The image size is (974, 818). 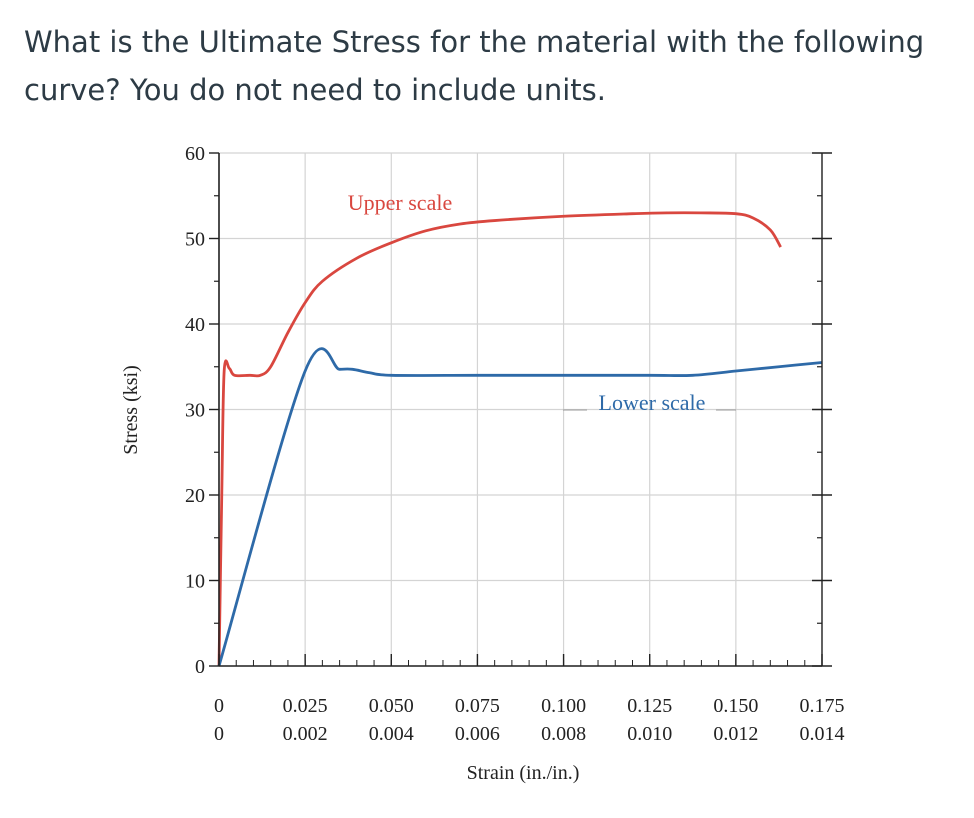 I want to click on y-tick-label: 50, so click(x=195, y=240).